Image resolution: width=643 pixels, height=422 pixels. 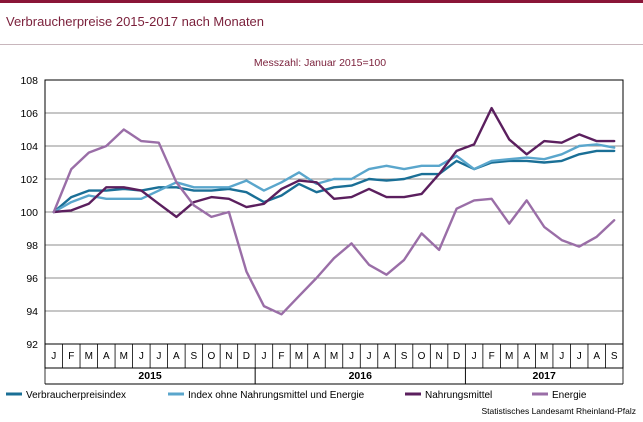 What do you see at coordinates (458, 395) in the screenshot?
I see `legend-label: Nahrungsmittel` at bounding box center [458, 395].